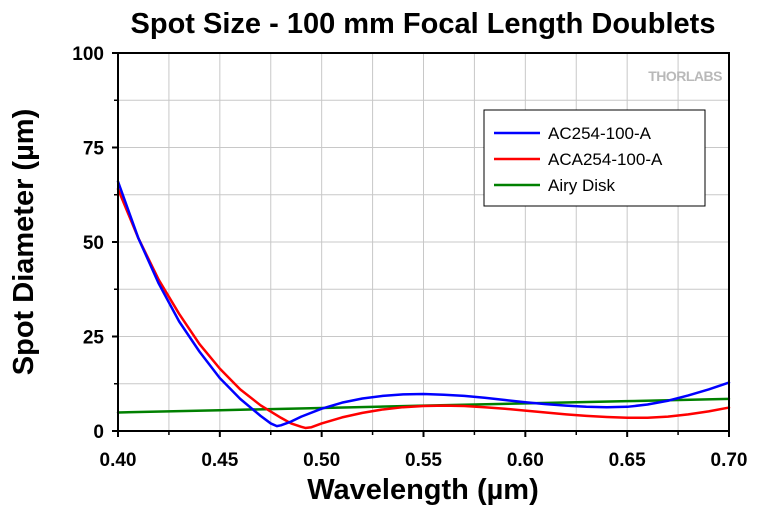 This screenshot has width=780, height=511. I want to click on legend: AC254-100-A ACA254-100-A Airy Disk, so click(594, 158).